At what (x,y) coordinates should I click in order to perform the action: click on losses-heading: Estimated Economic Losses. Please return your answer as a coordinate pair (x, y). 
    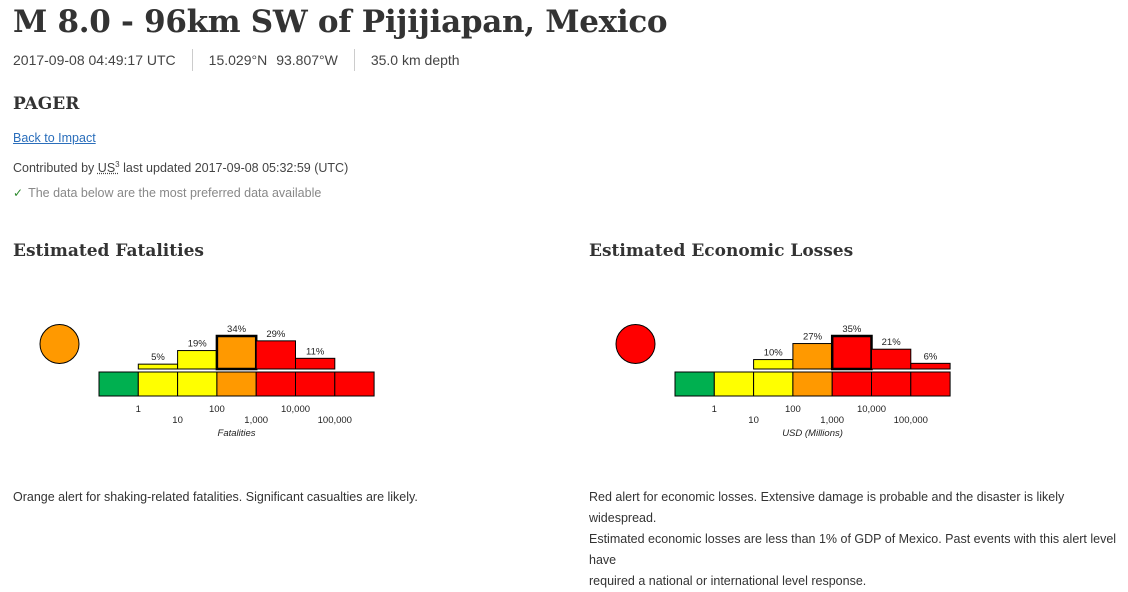
    Looking at the image, I should click on (721, 251).